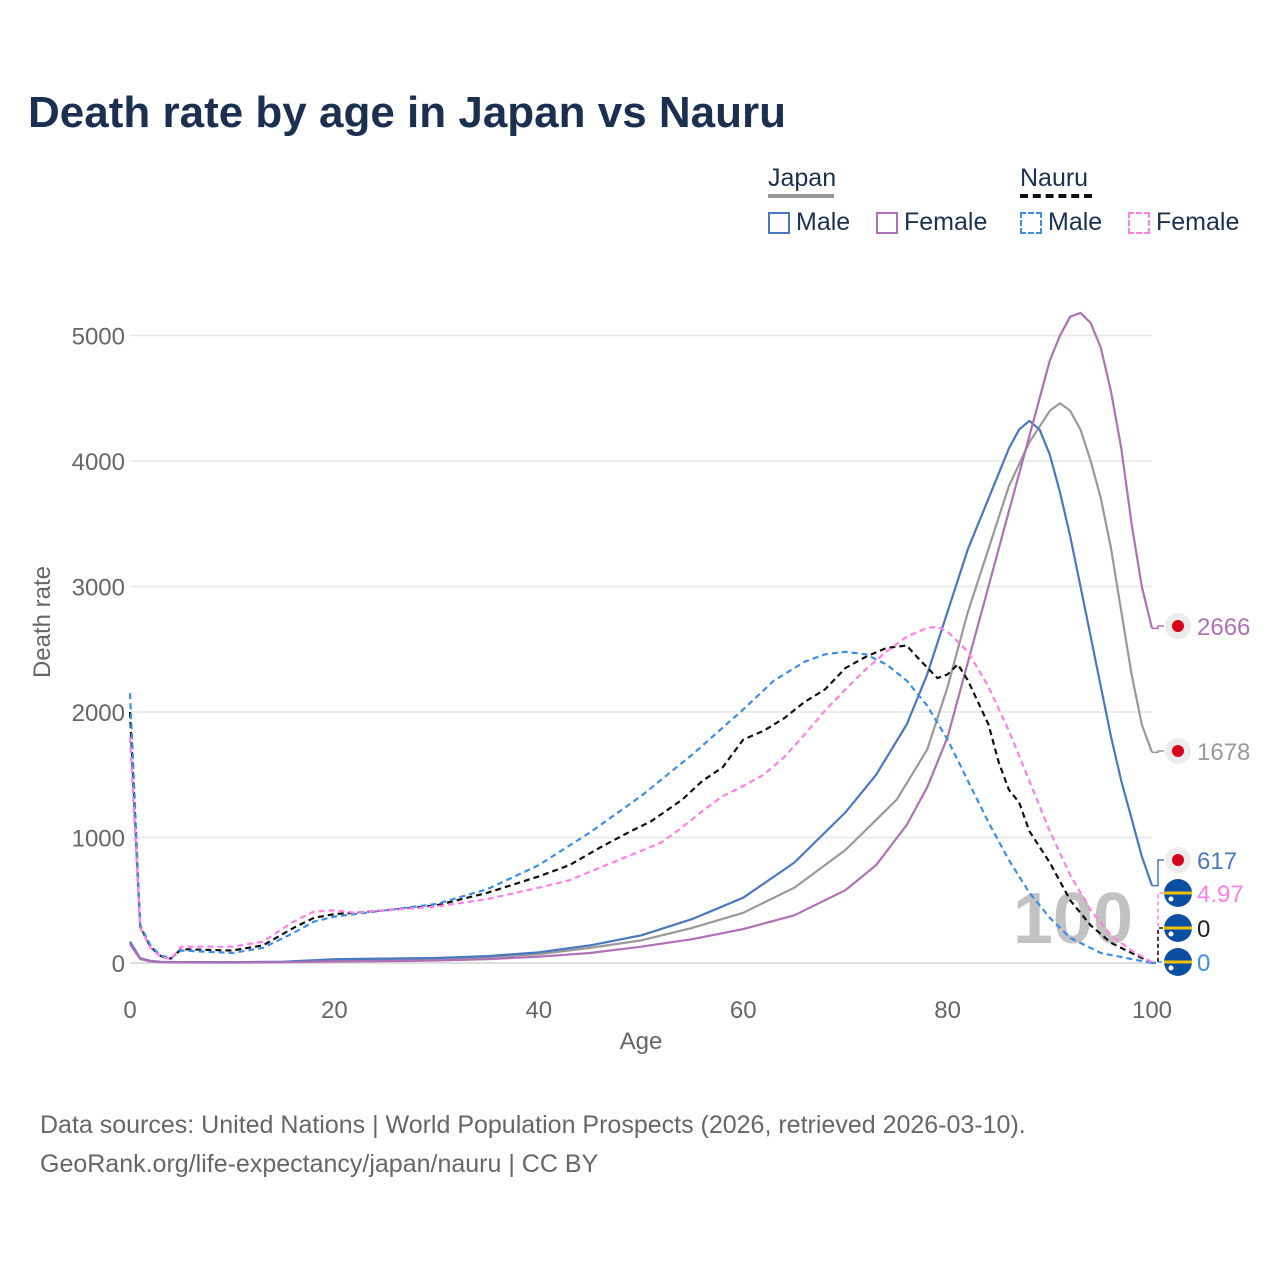  I want to click on y-tick-label: 1000, so click(98, 839).